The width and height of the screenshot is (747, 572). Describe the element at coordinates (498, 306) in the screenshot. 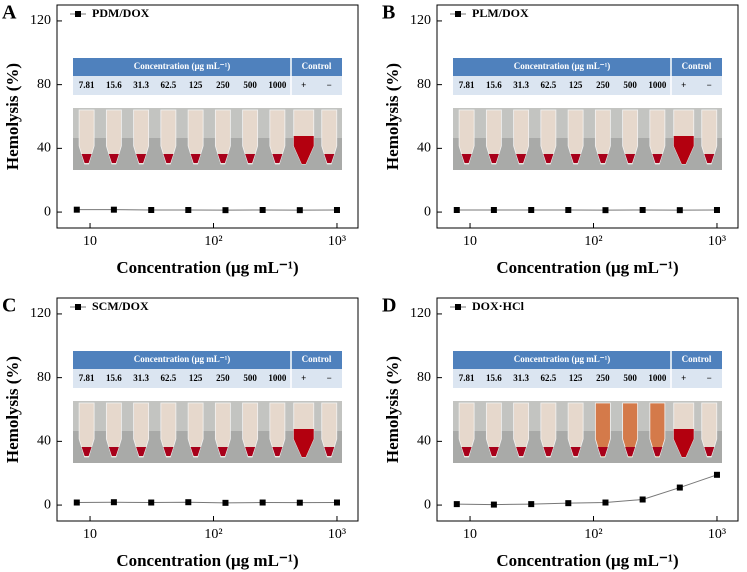

I see `legend-label: DOX·HCl` at that location.